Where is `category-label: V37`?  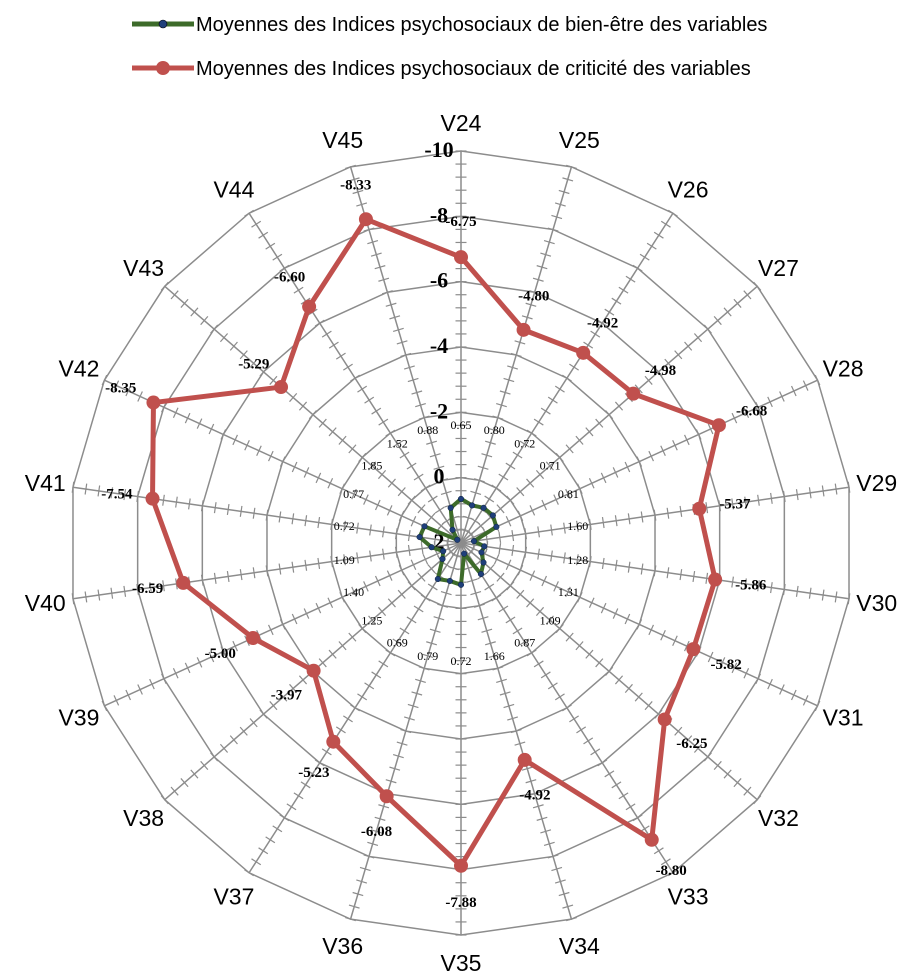
category-label: V37 is located at coordinates (233, 896).